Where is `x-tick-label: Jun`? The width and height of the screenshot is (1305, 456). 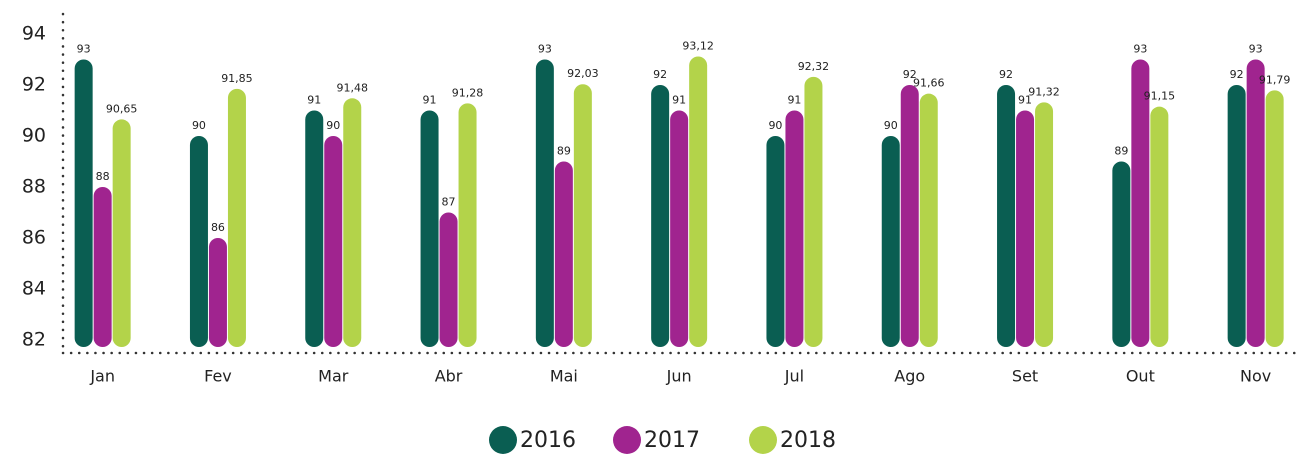
x-tick-label: Jun is located at coordinates (679, 376).